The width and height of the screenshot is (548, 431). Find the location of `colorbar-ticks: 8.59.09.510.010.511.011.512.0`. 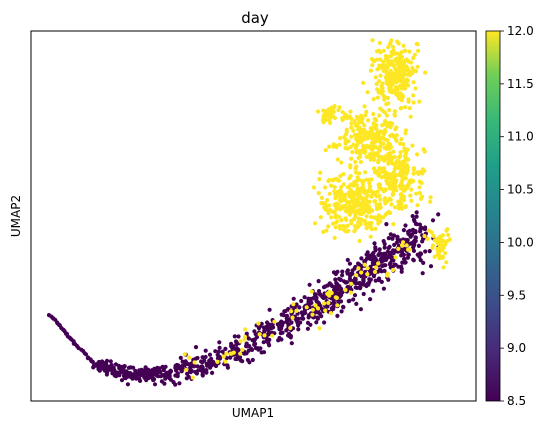

colorbar-ticks: 8.59.09.510.010.511.011.512.0 is located at coordinates (517, 216).